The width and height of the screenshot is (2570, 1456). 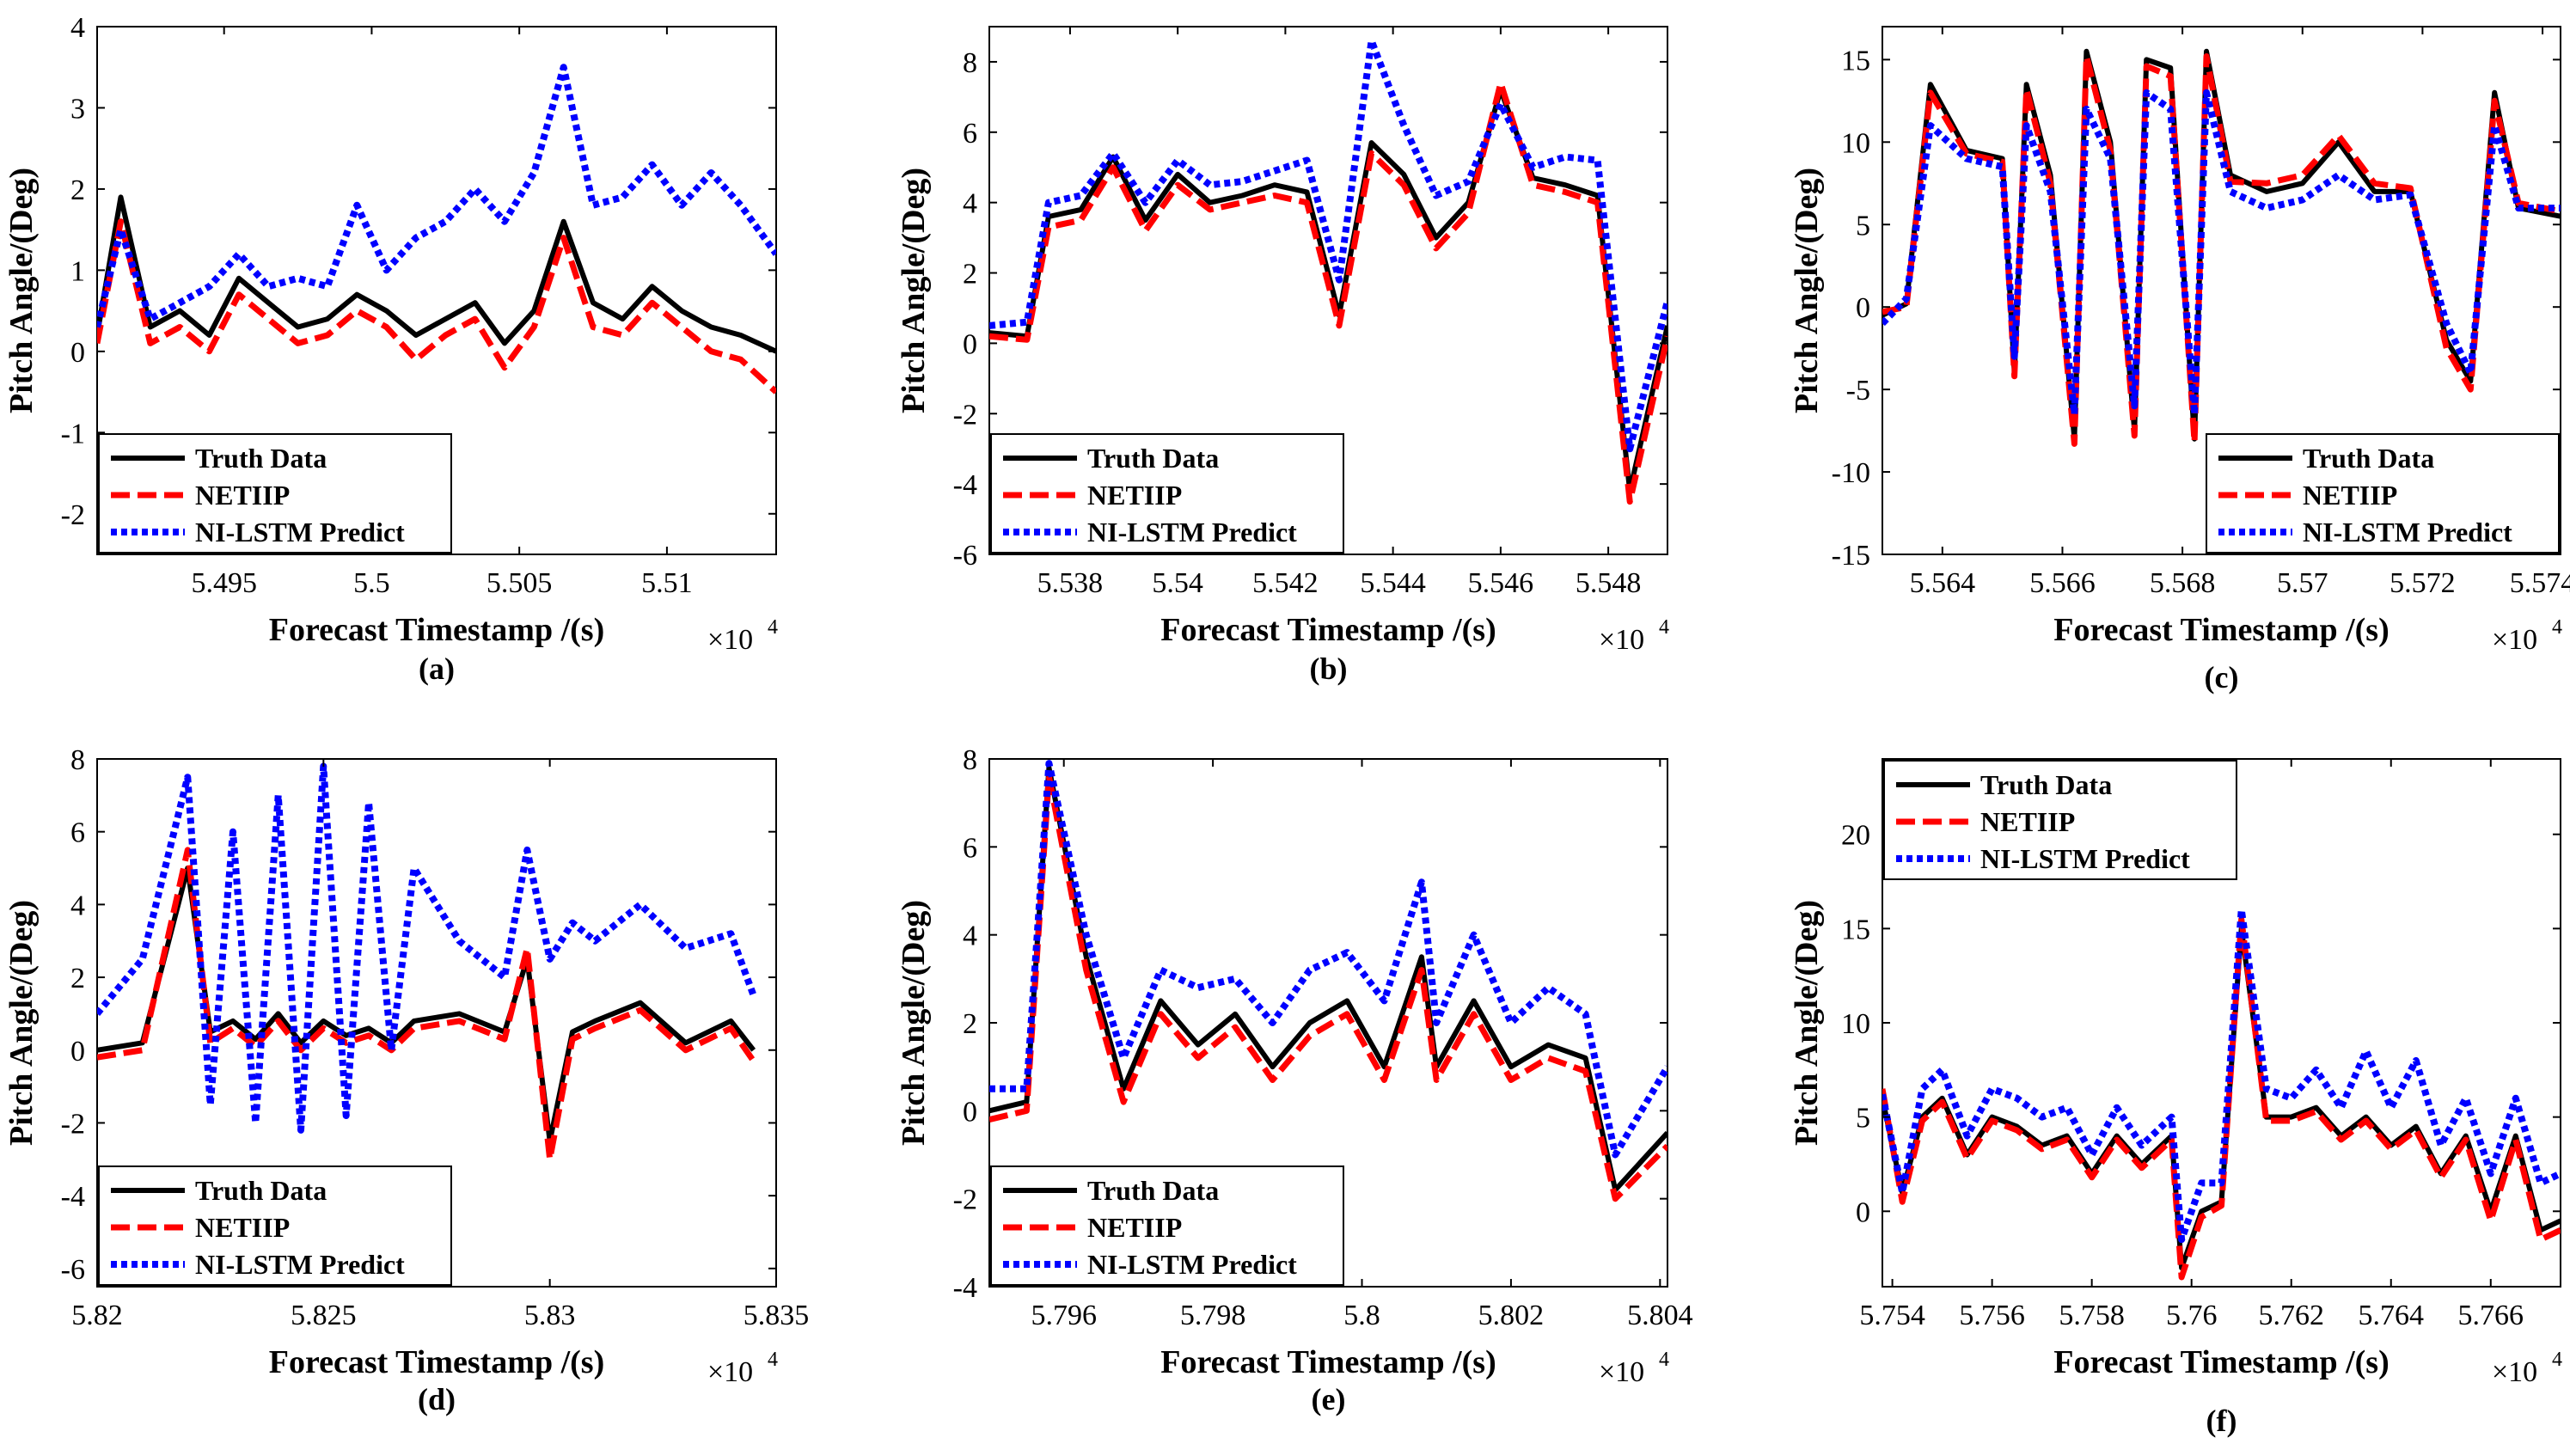 What do you see at coordinates (2221, 1421) in the screenshot?
I see `panel-label: (f)` at bounding box center [2221, 1421].